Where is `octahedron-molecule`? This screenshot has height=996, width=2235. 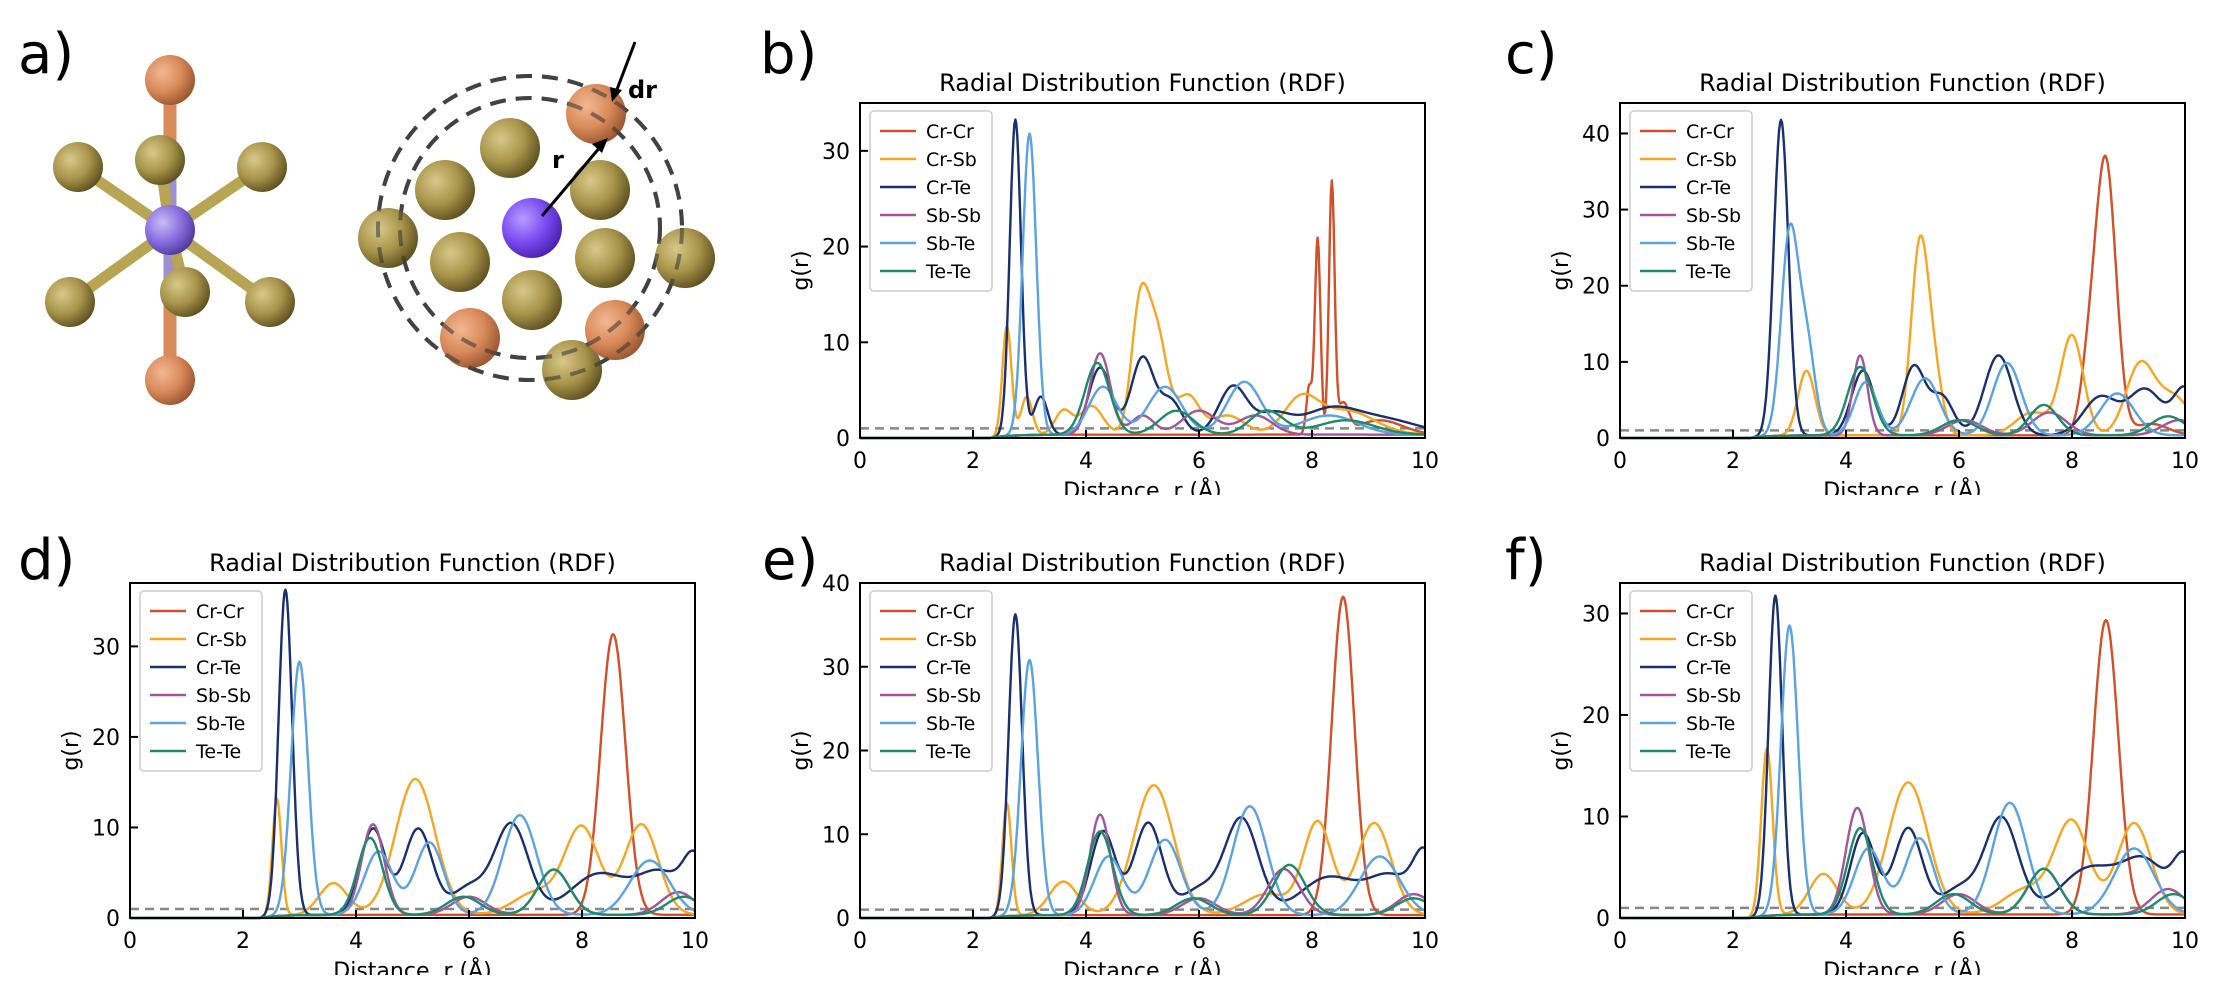 octahedron-molecule is located at coordinates (170, 230).